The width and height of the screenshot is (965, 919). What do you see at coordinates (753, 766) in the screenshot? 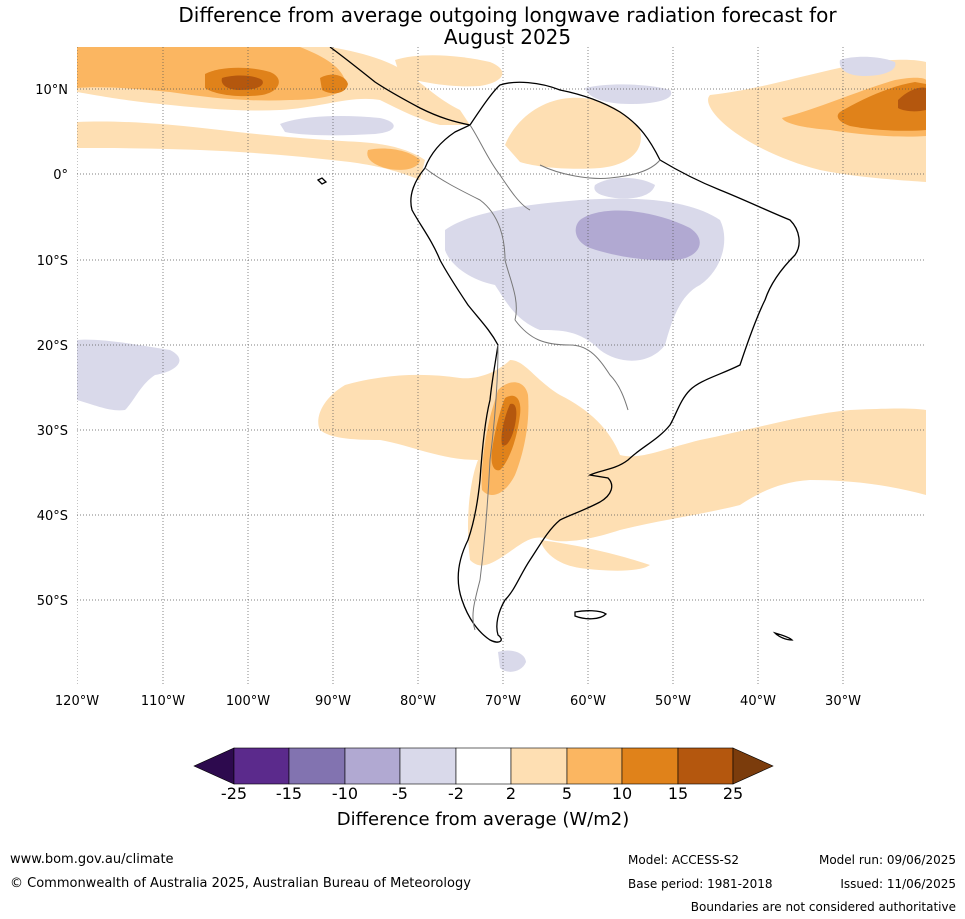
I see `colorbar-swatch-above-max` at bounding box center [753, 766].